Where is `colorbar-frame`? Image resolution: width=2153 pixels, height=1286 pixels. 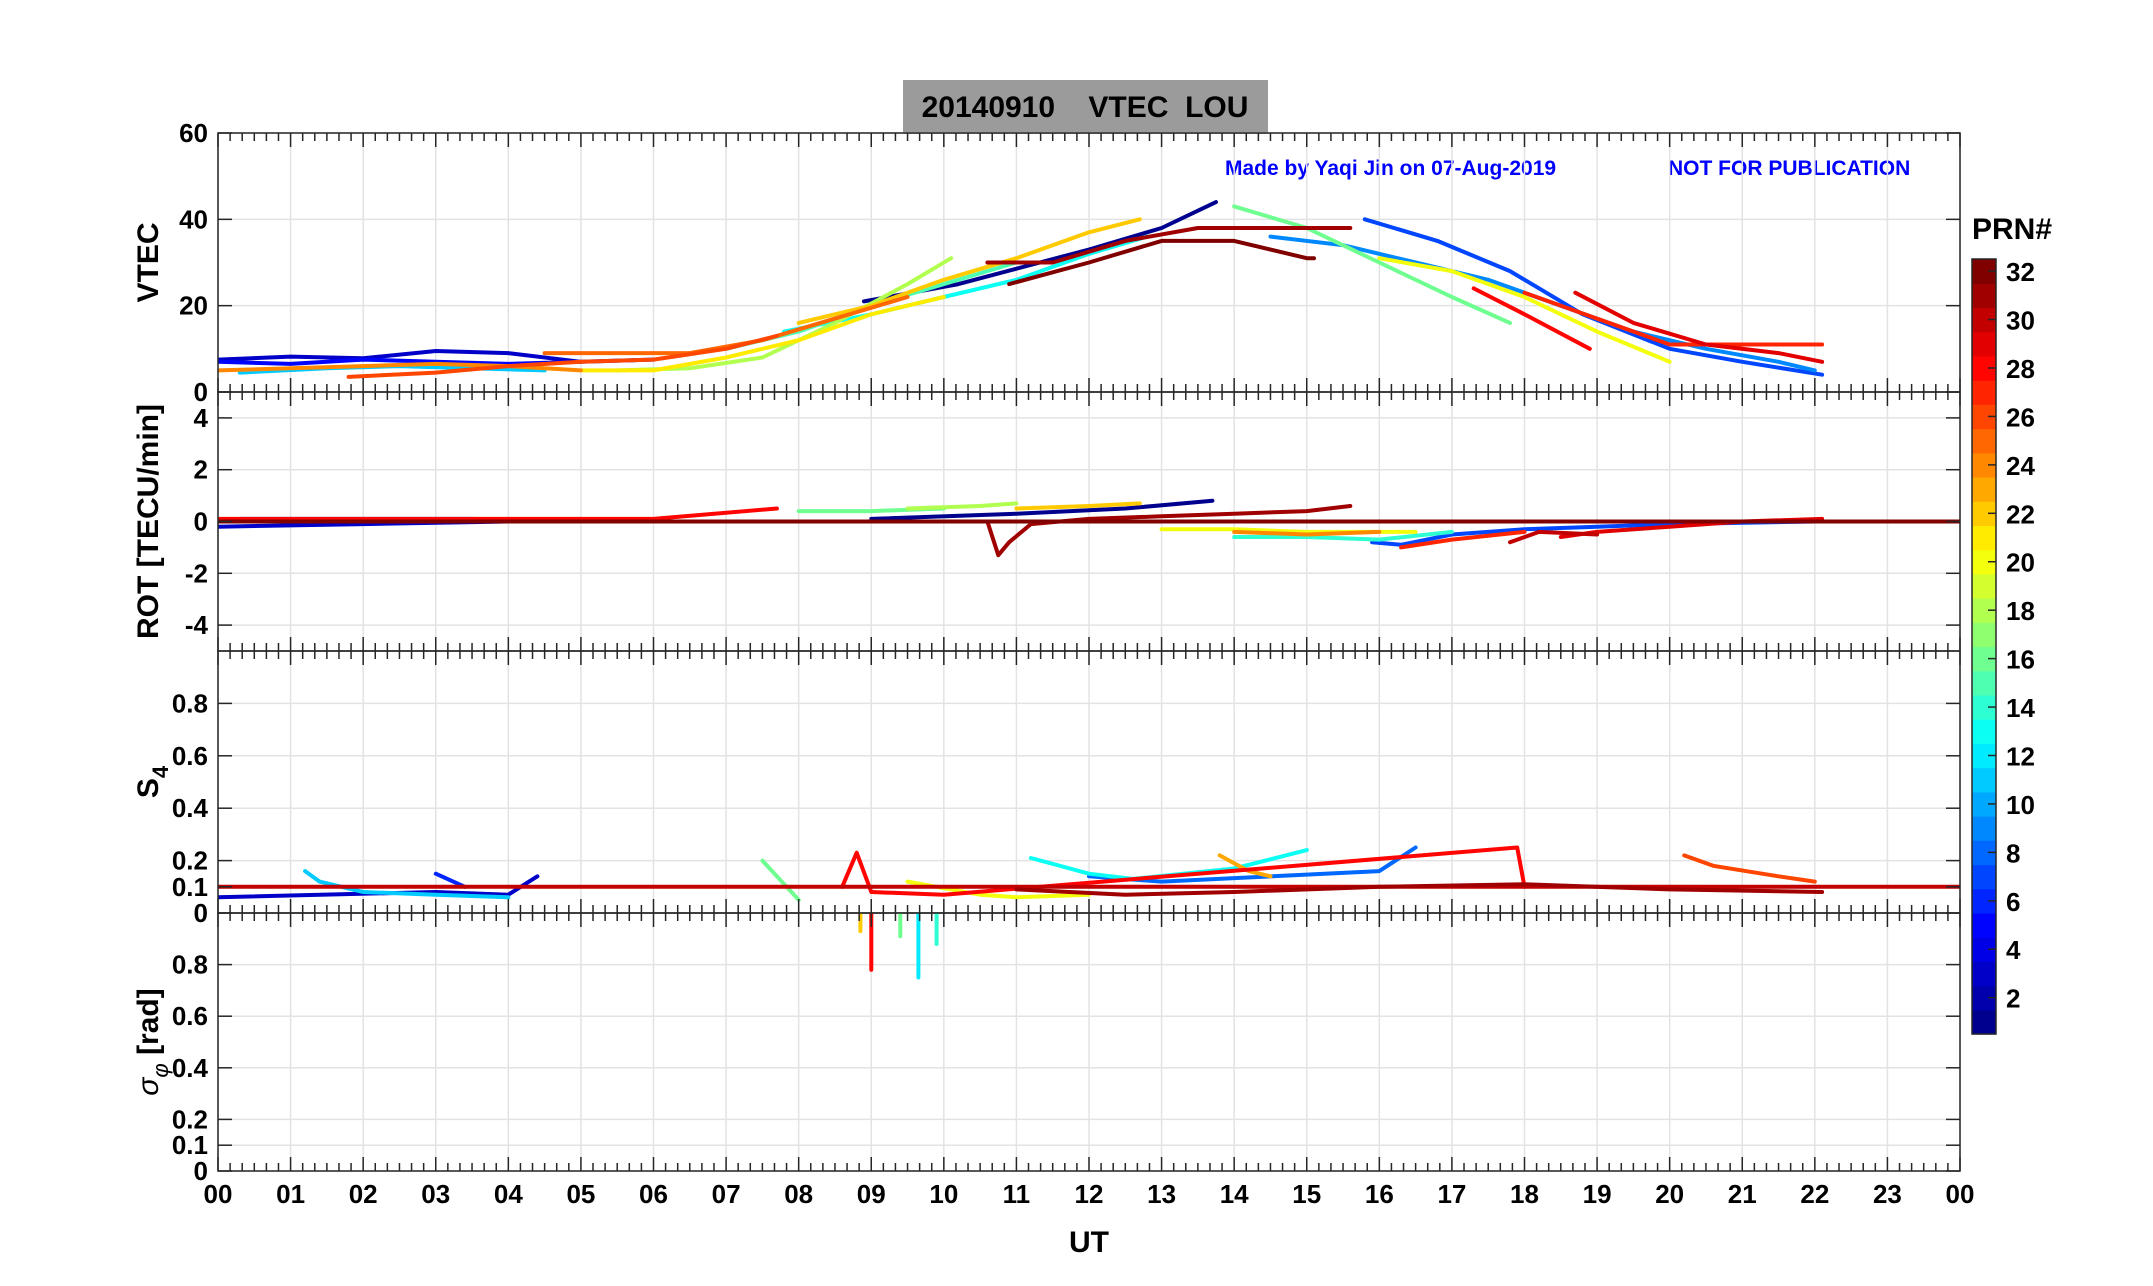 colorbar-frame is located at coordinates (1984, 646).